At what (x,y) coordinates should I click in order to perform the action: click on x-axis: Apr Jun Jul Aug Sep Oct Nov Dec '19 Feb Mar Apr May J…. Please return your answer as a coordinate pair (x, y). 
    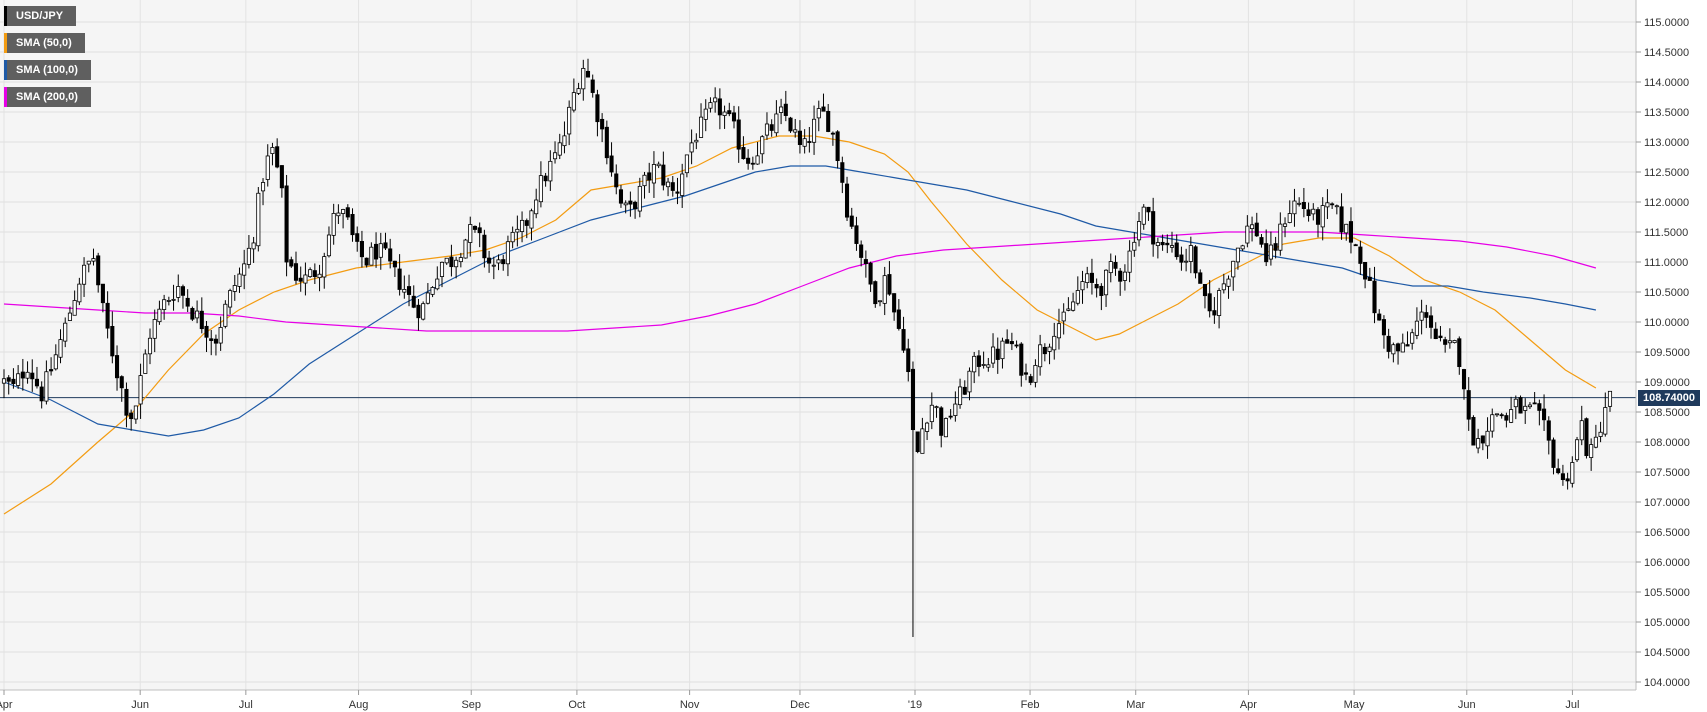
    Looking at the image, I should click on (818, 700).